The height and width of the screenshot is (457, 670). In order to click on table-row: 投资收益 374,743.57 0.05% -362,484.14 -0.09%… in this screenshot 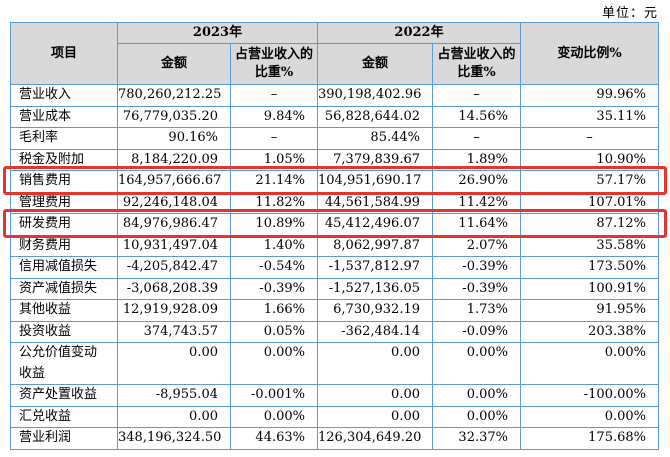, I will do `click(334, 331)`.